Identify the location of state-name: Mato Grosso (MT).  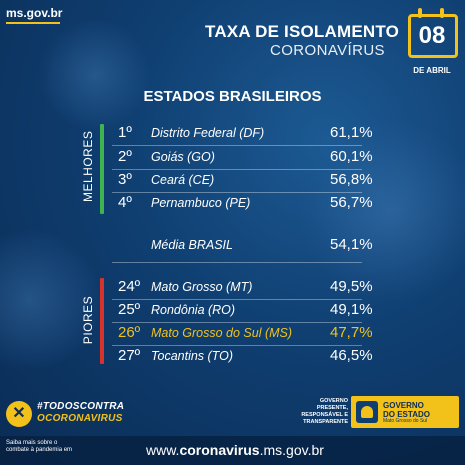
(202, 287).